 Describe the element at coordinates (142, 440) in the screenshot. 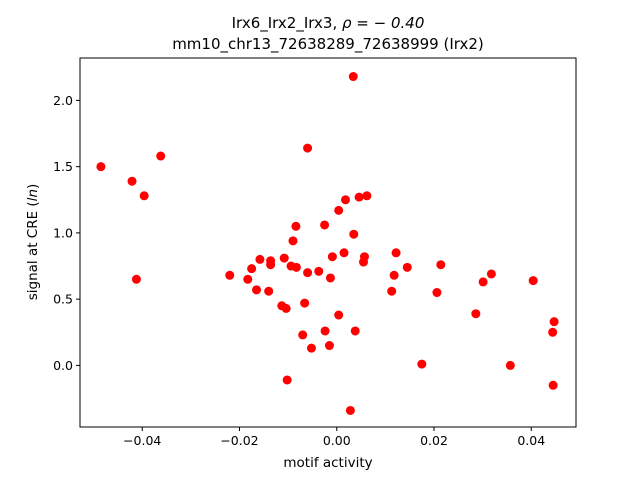

I see `x-tick-label: −0.04` at that location.